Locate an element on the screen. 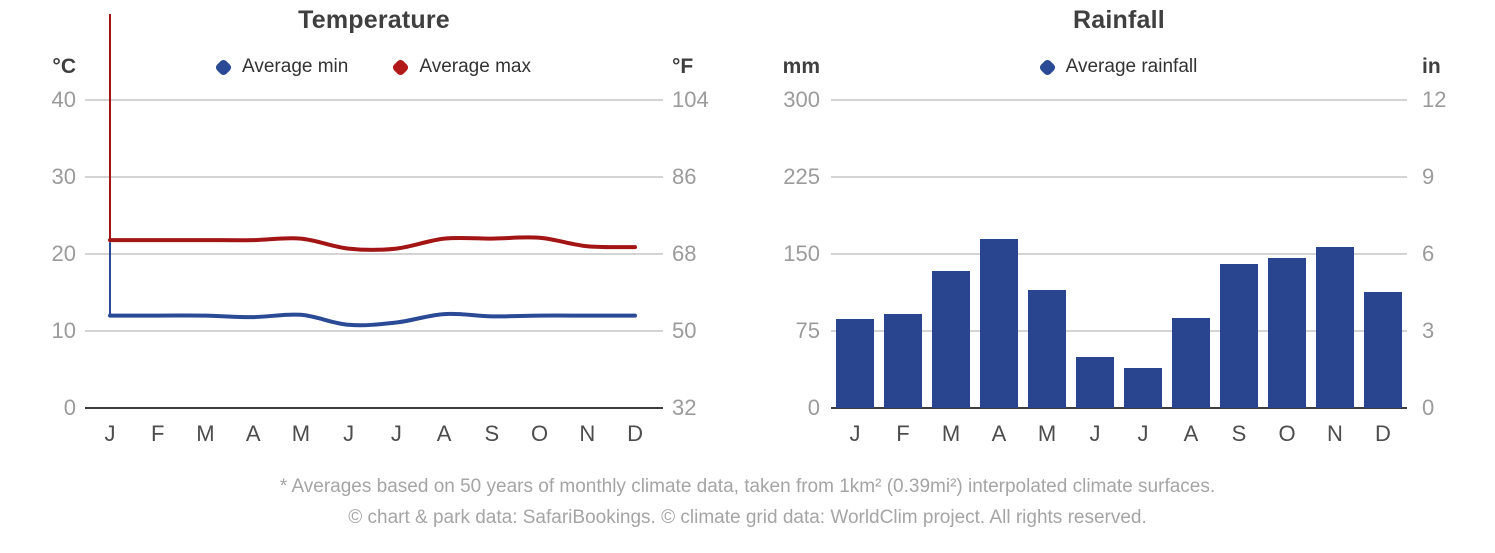 The width and height of the screenshot is (1495, 553). temperature-chart-title: Temperature is located at coordinates (374, 20).